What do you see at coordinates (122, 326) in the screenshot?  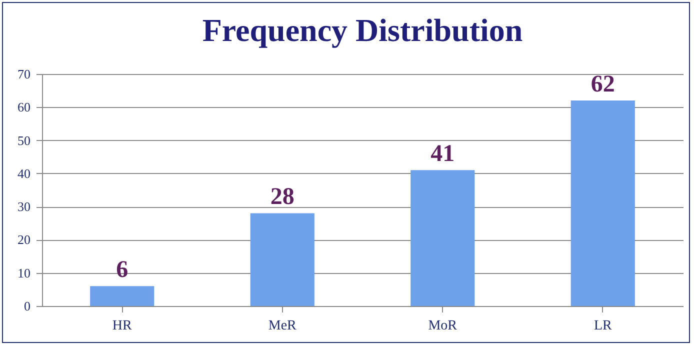 I see `x-tick-label: HR` at bounding box center [122, 326].